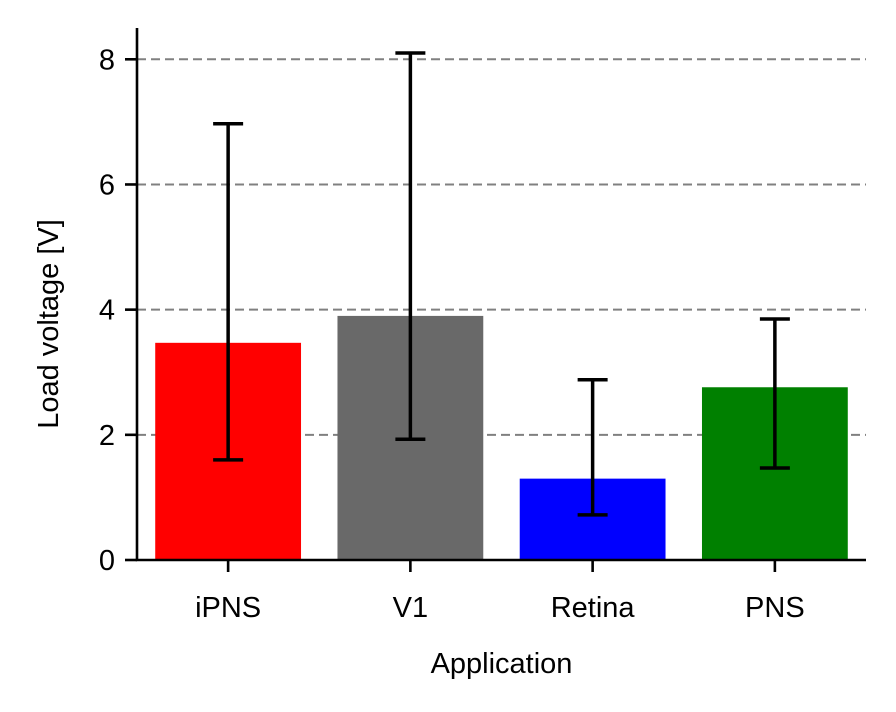  What do you see at coordinates (593, 608) in the screenshot?
I see `x-tick-label: Retina` at bounding box center [593, 608].